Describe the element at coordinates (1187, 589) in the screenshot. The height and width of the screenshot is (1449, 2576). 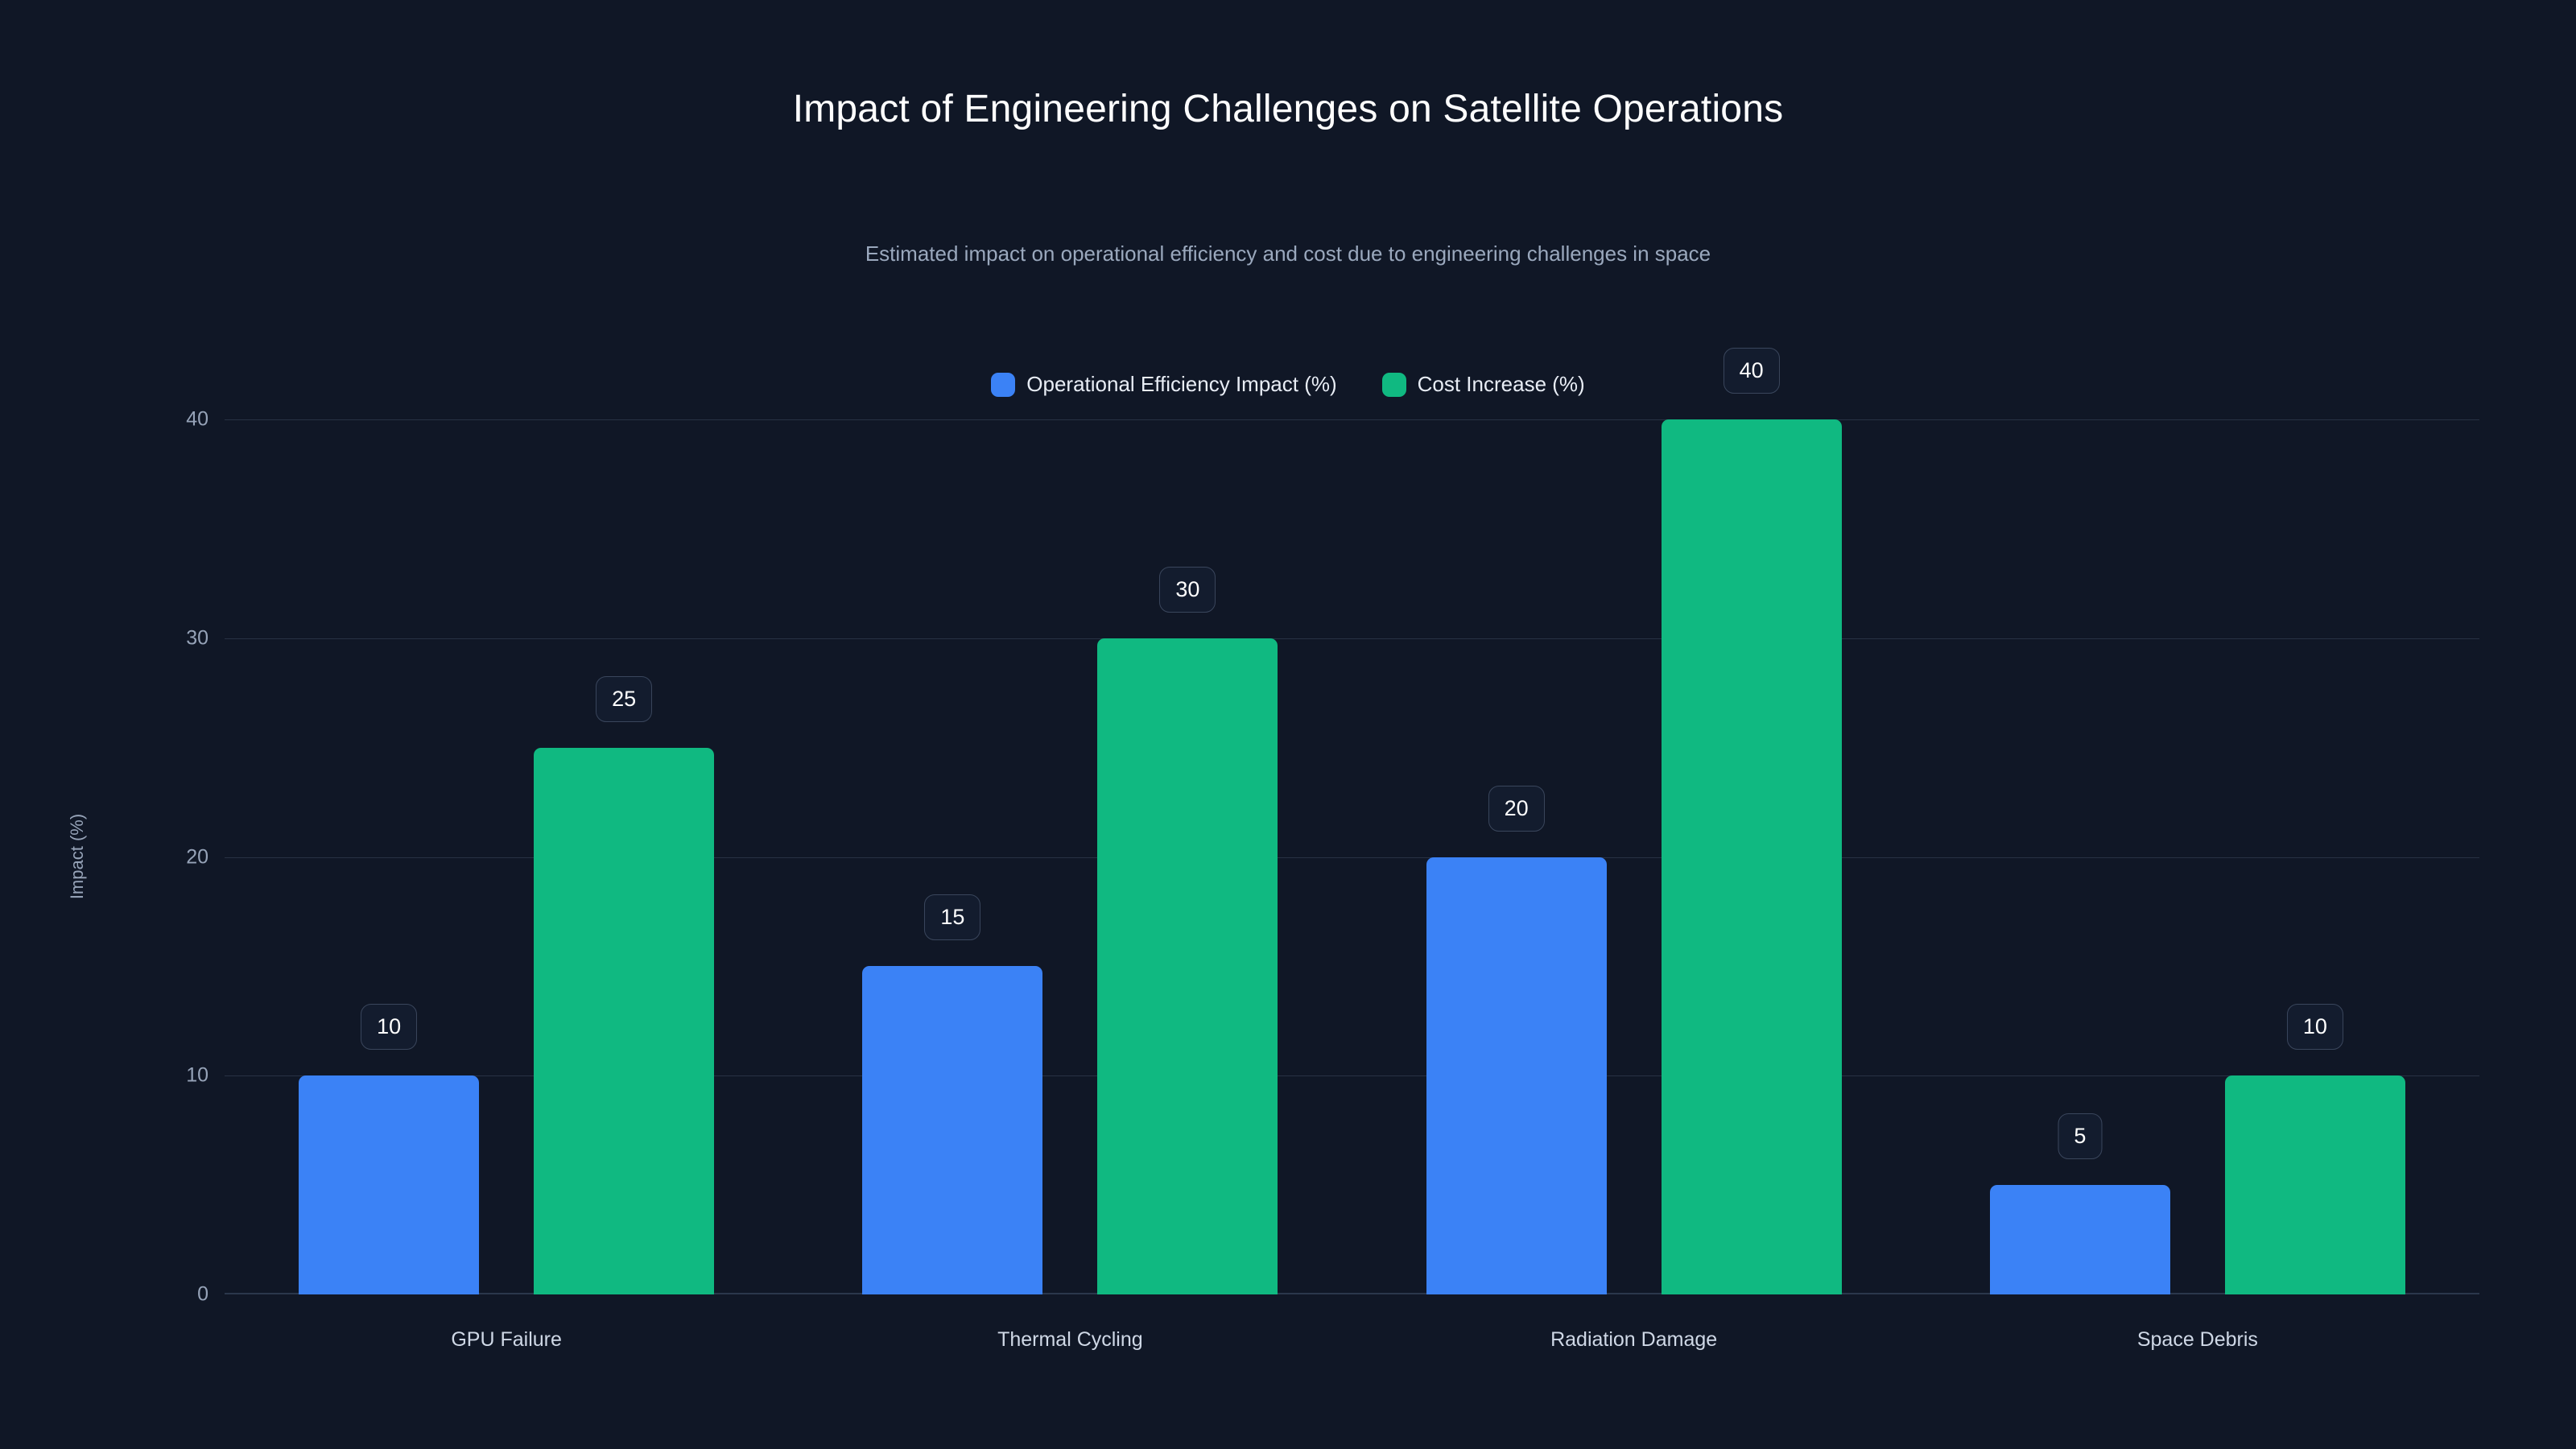
I see `bar-value-label: 30` at that location.